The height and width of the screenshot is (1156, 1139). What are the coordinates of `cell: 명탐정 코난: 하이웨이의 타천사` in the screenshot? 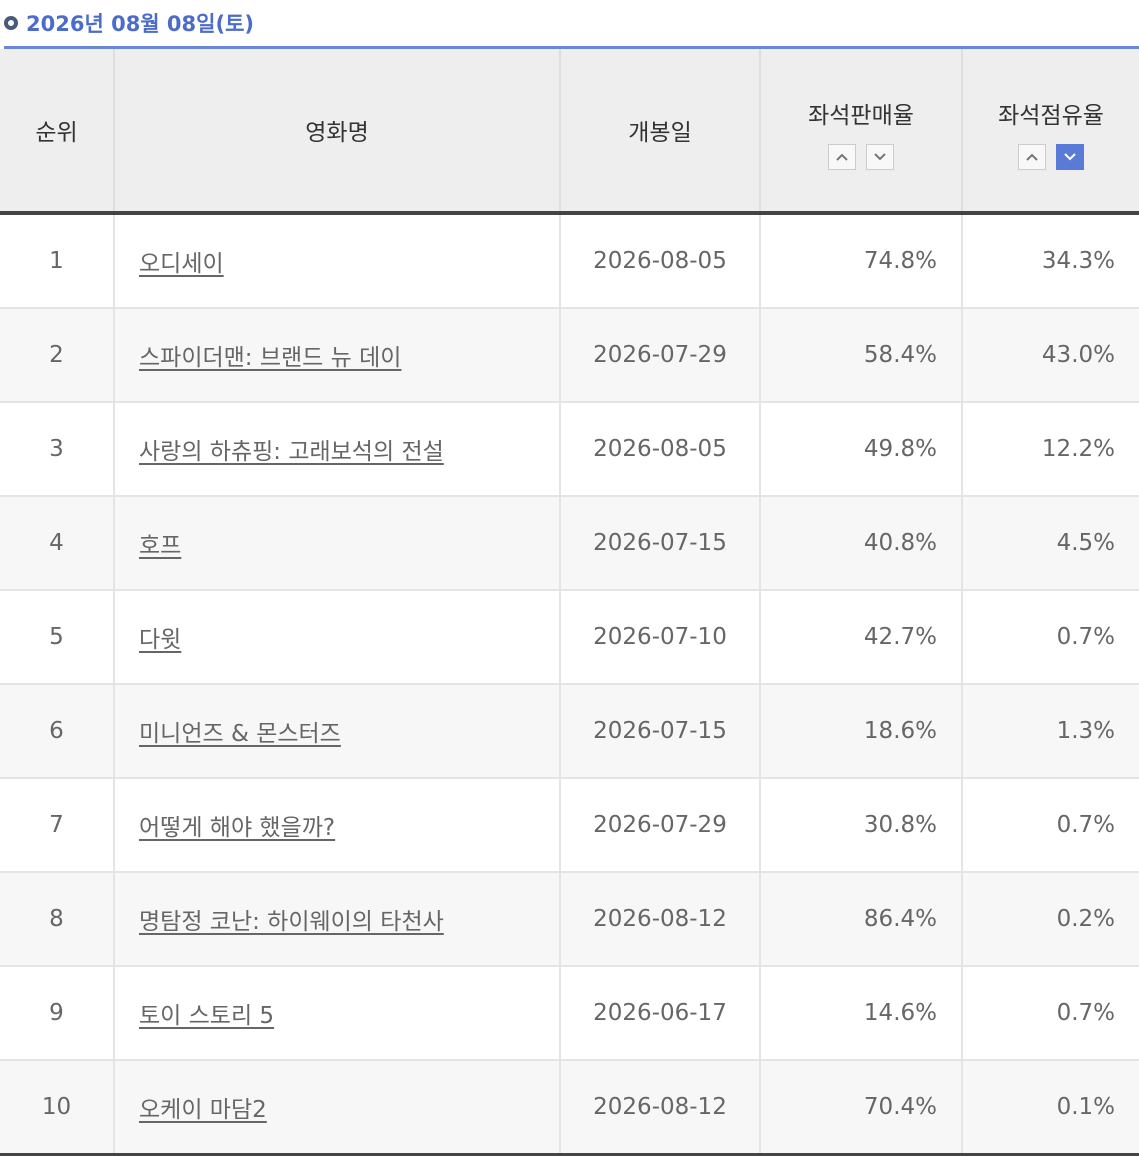 It's located at (336, 919).